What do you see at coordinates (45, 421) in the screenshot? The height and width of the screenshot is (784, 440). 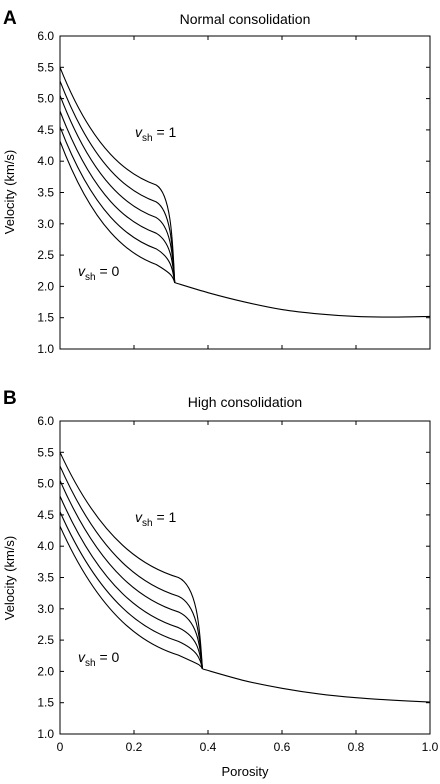 I see `panel-b-y-tick-label: 6.0` at bounding box center [45, 421].